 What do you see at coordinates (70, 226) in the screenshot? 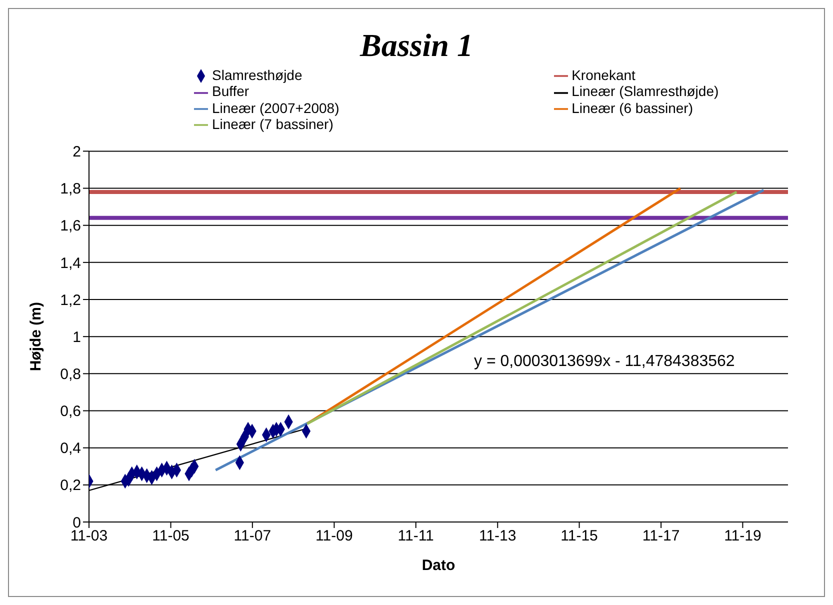
I see `y-tick-label: 1,6` at bounding box center [70, 226].